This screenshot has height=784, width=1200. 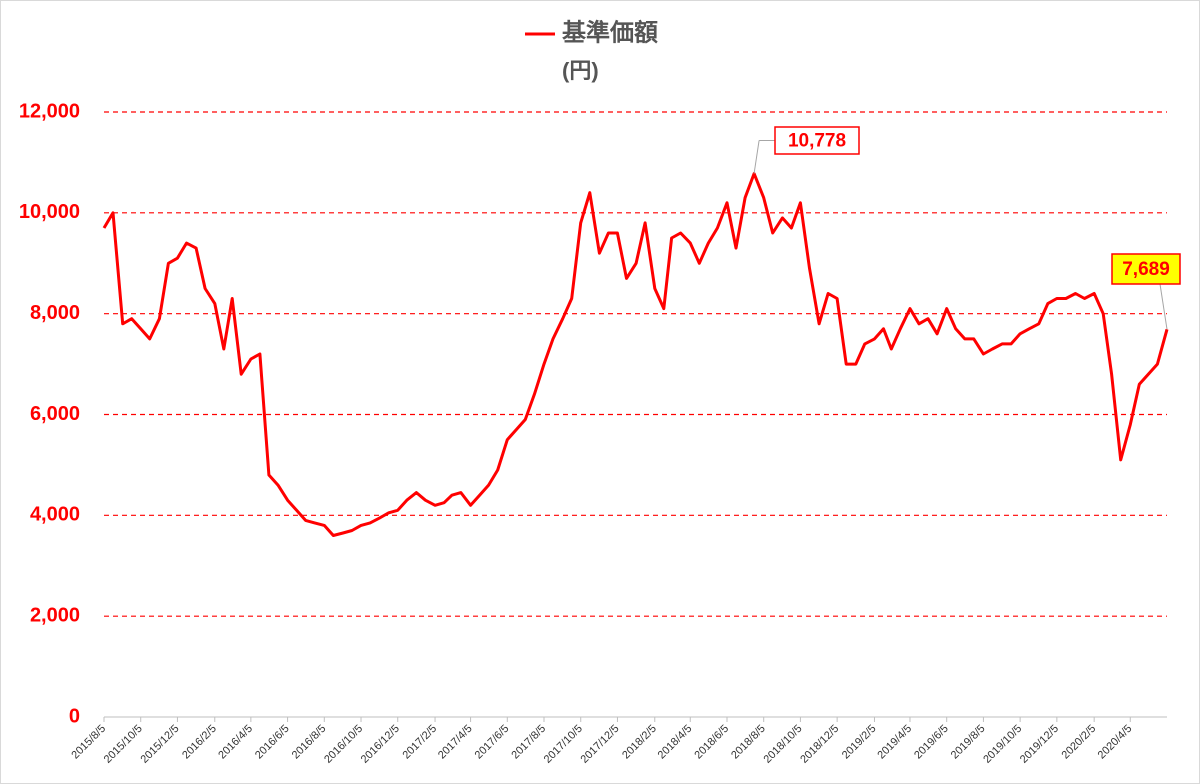 I want to click on y-tick-label: 0, so click(x=74, y=716).